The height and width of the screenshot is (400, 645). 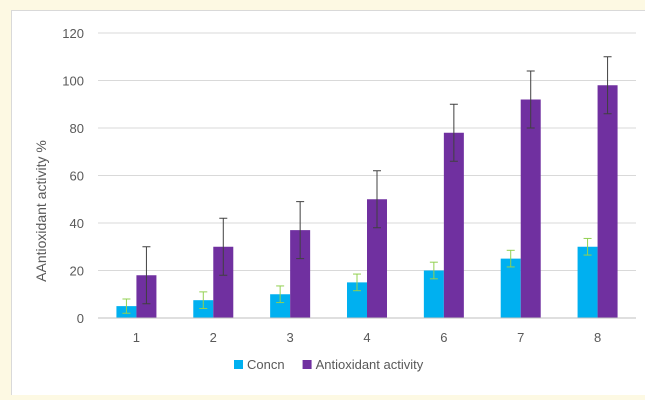 I want to click on x-tick-label: 4, so click(x=366, y=337).